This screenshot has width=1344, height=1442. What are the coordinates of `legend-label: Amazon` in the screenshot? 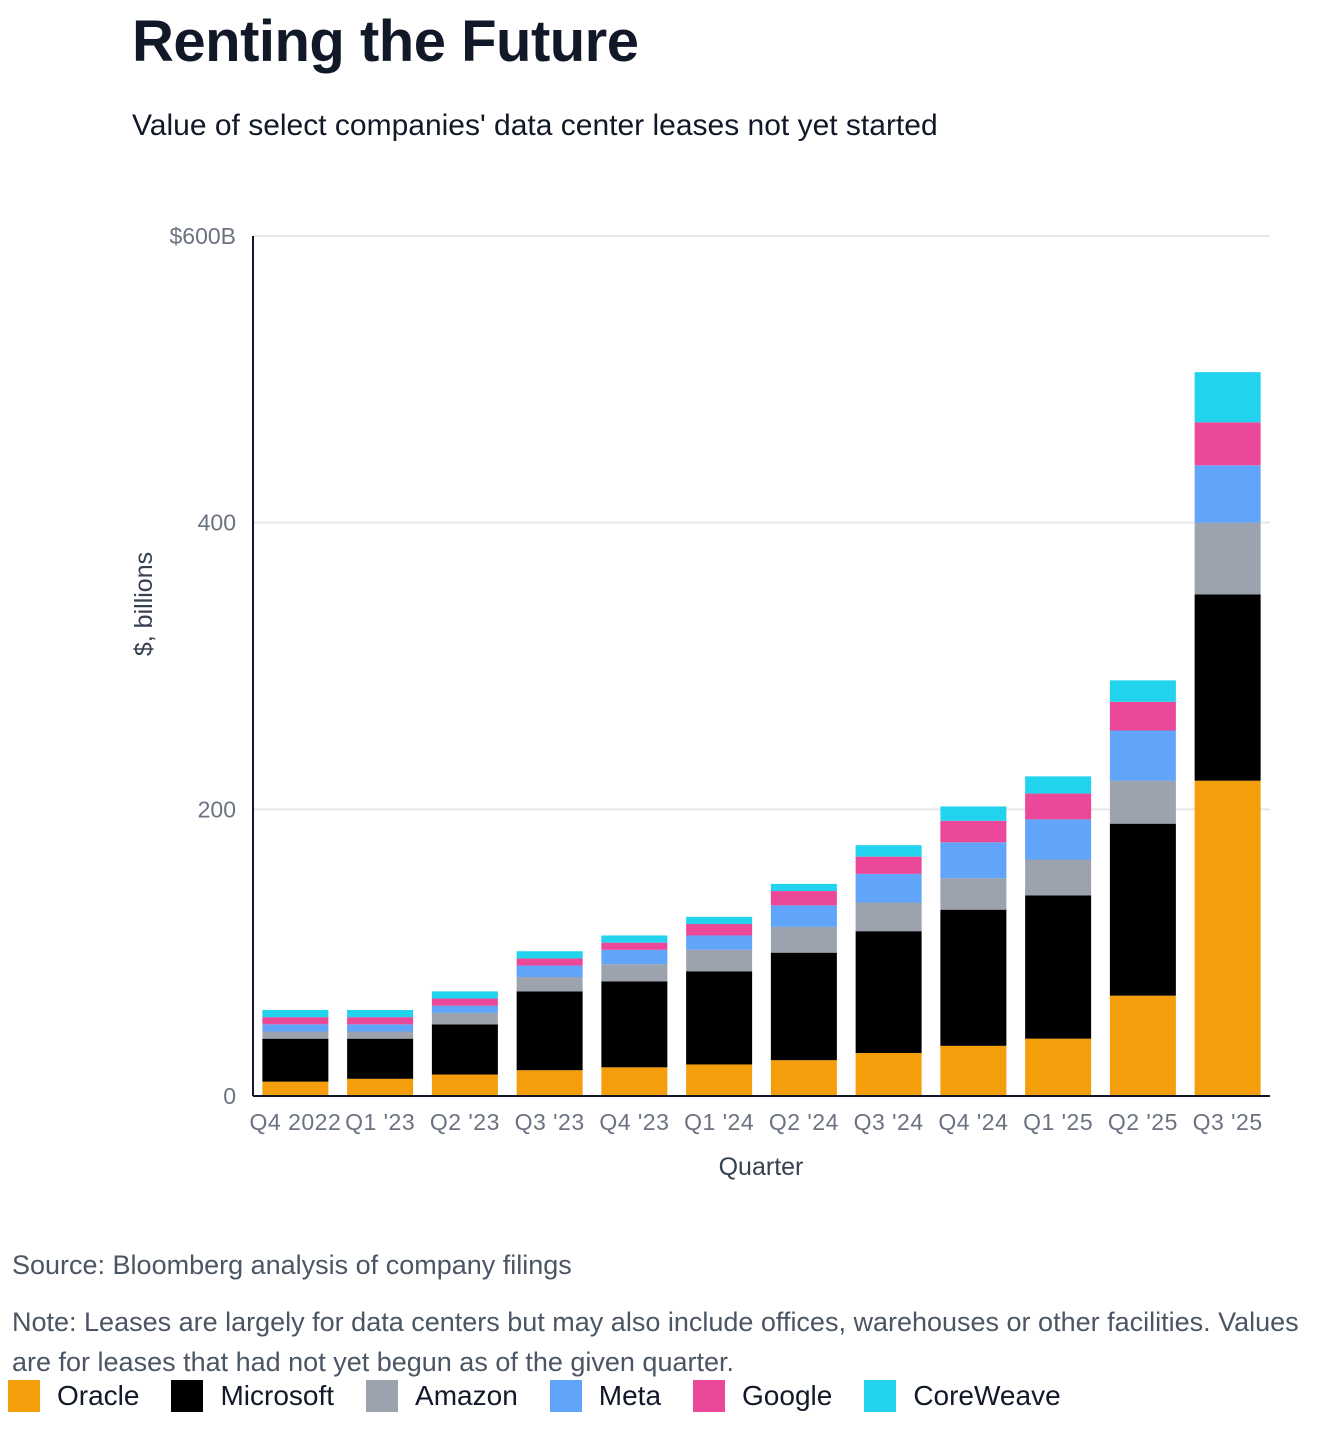 It's located at (466, 1395).